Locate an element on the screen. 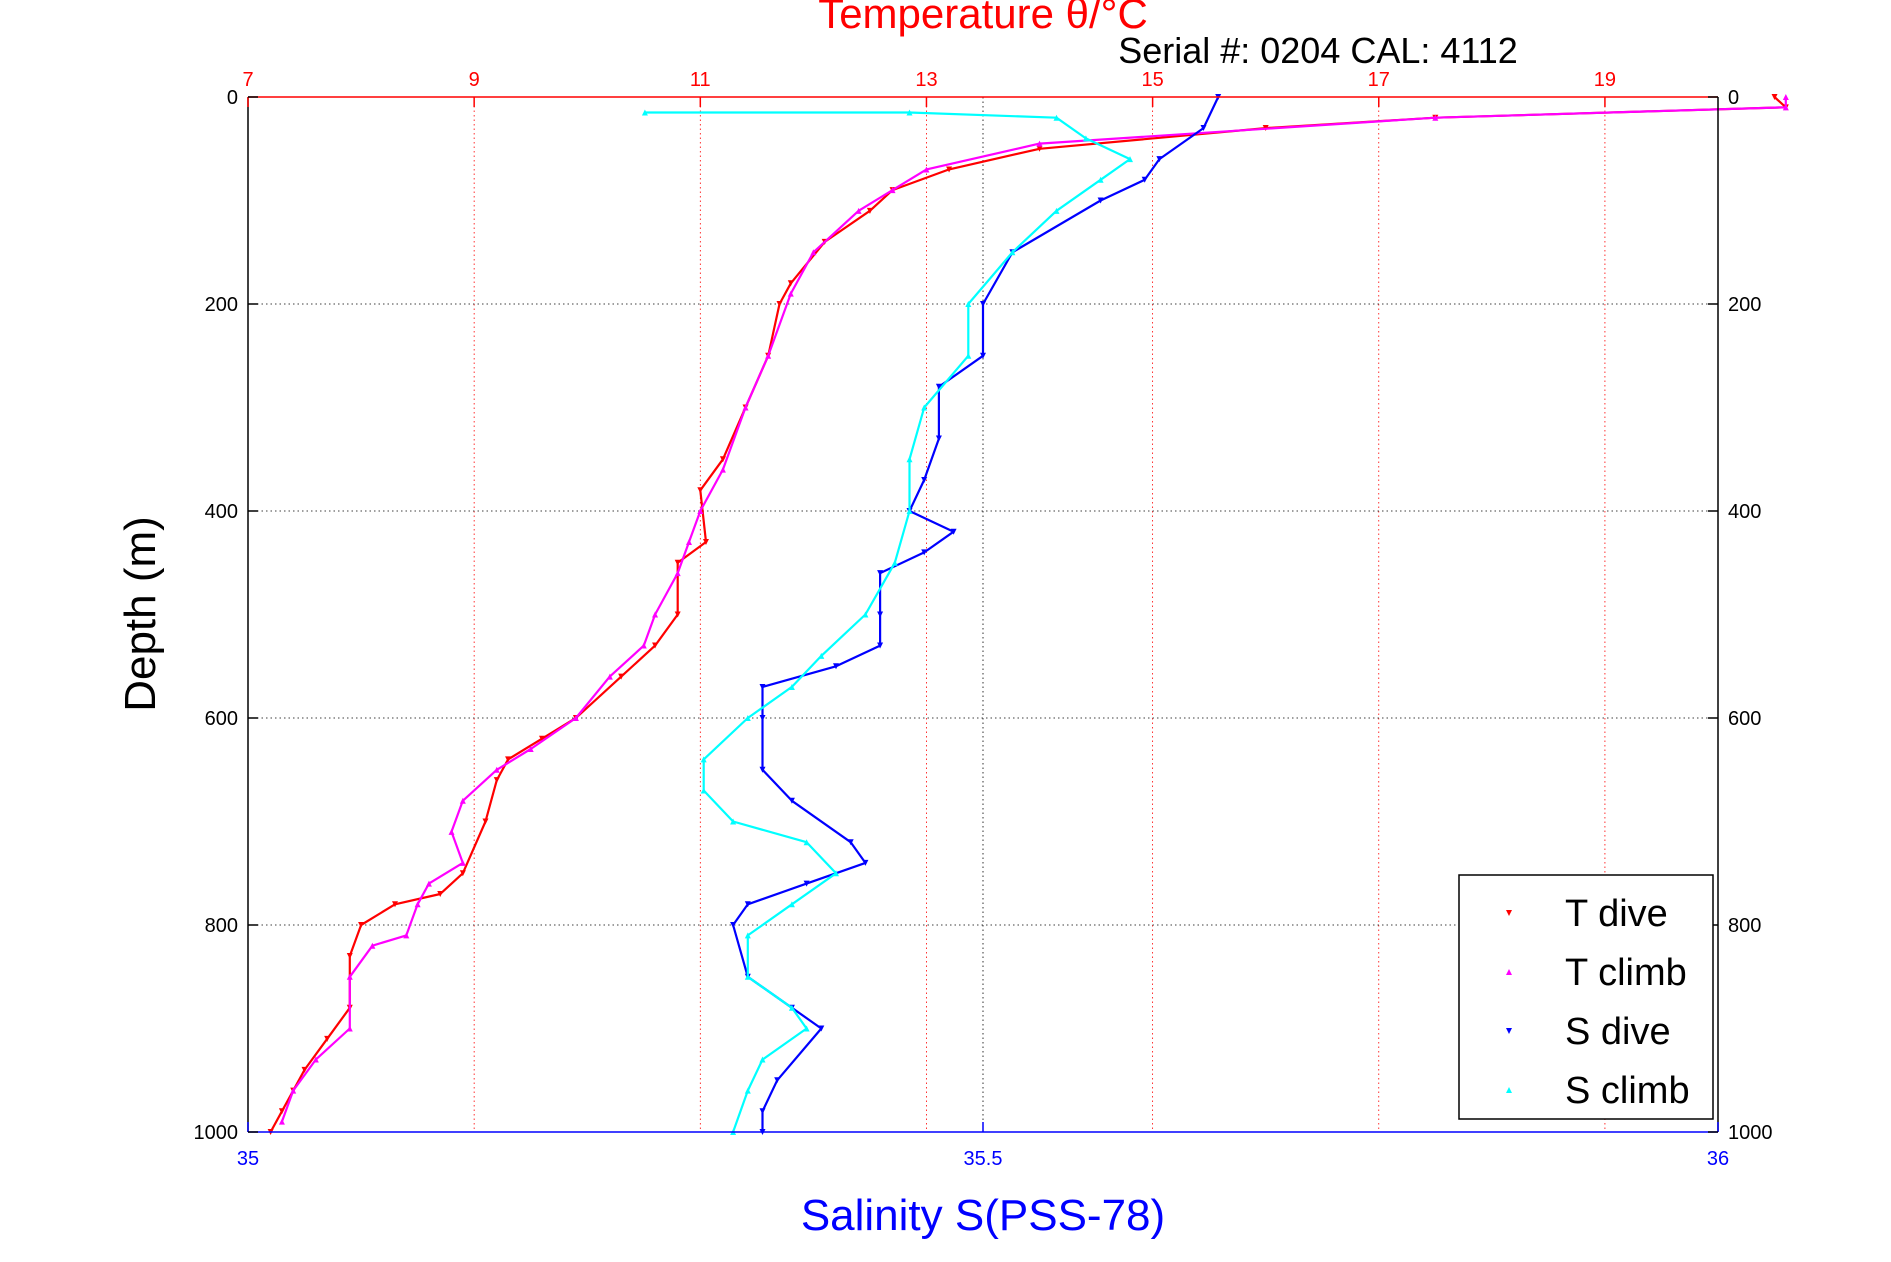 This screenshot has width=1891, height=1262. legend-label-t-dive: T dive is located at coordinates (1616, 914).